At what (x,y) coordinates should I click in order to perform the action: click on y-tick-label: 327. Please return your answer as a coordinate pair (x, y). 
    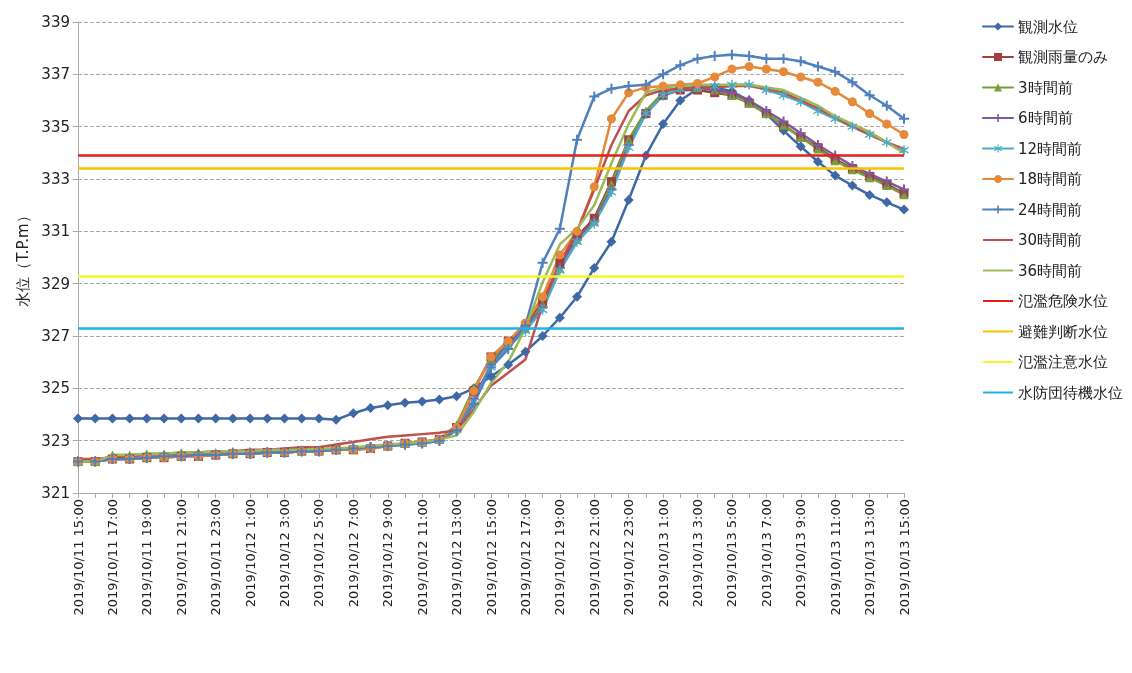
    Looking at the image, I should click on (55, 336).